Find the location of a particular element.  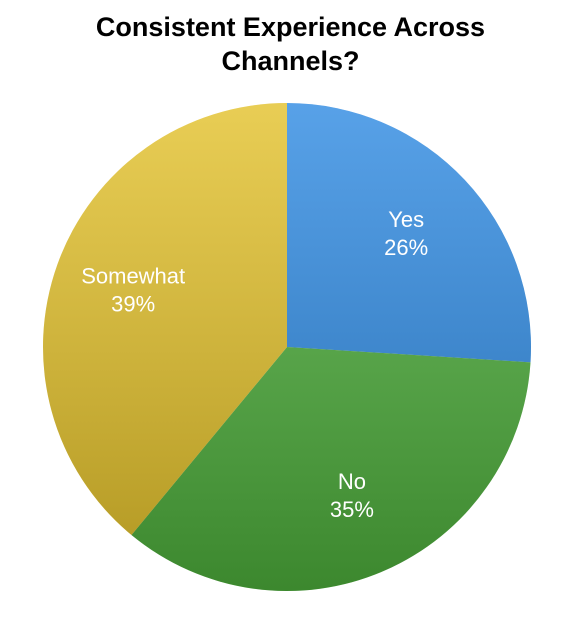

slice-label: Yes is located at coordinates (406, 219).